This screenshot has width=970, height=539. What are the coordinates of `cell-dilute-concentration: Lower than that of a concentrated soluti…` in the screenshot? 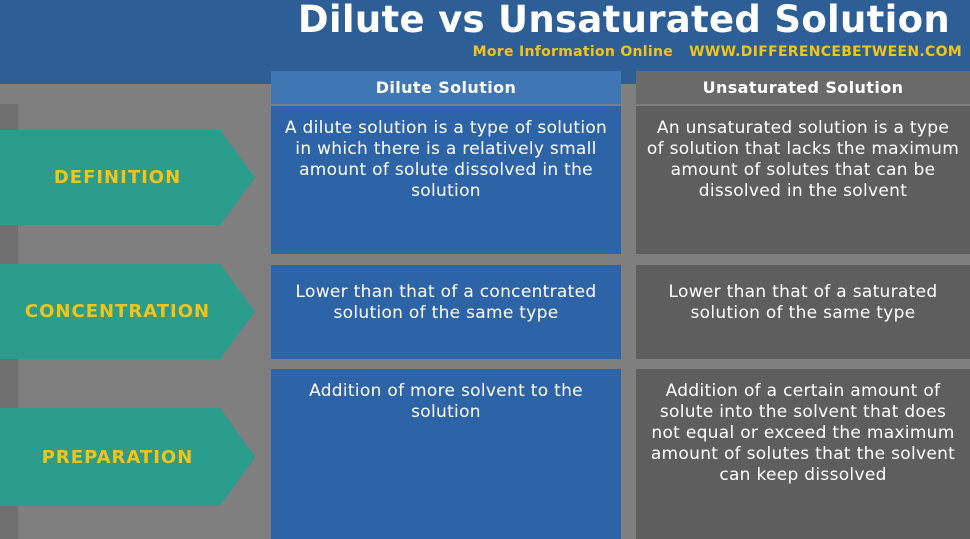 It's located at (446, 312).